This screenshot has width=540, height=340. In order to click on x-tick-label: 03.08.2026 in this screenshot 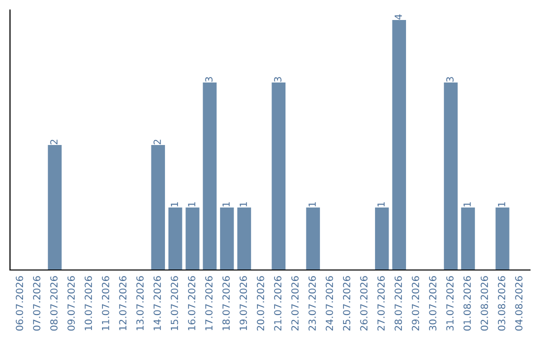, I will do `click(502, 303)`.